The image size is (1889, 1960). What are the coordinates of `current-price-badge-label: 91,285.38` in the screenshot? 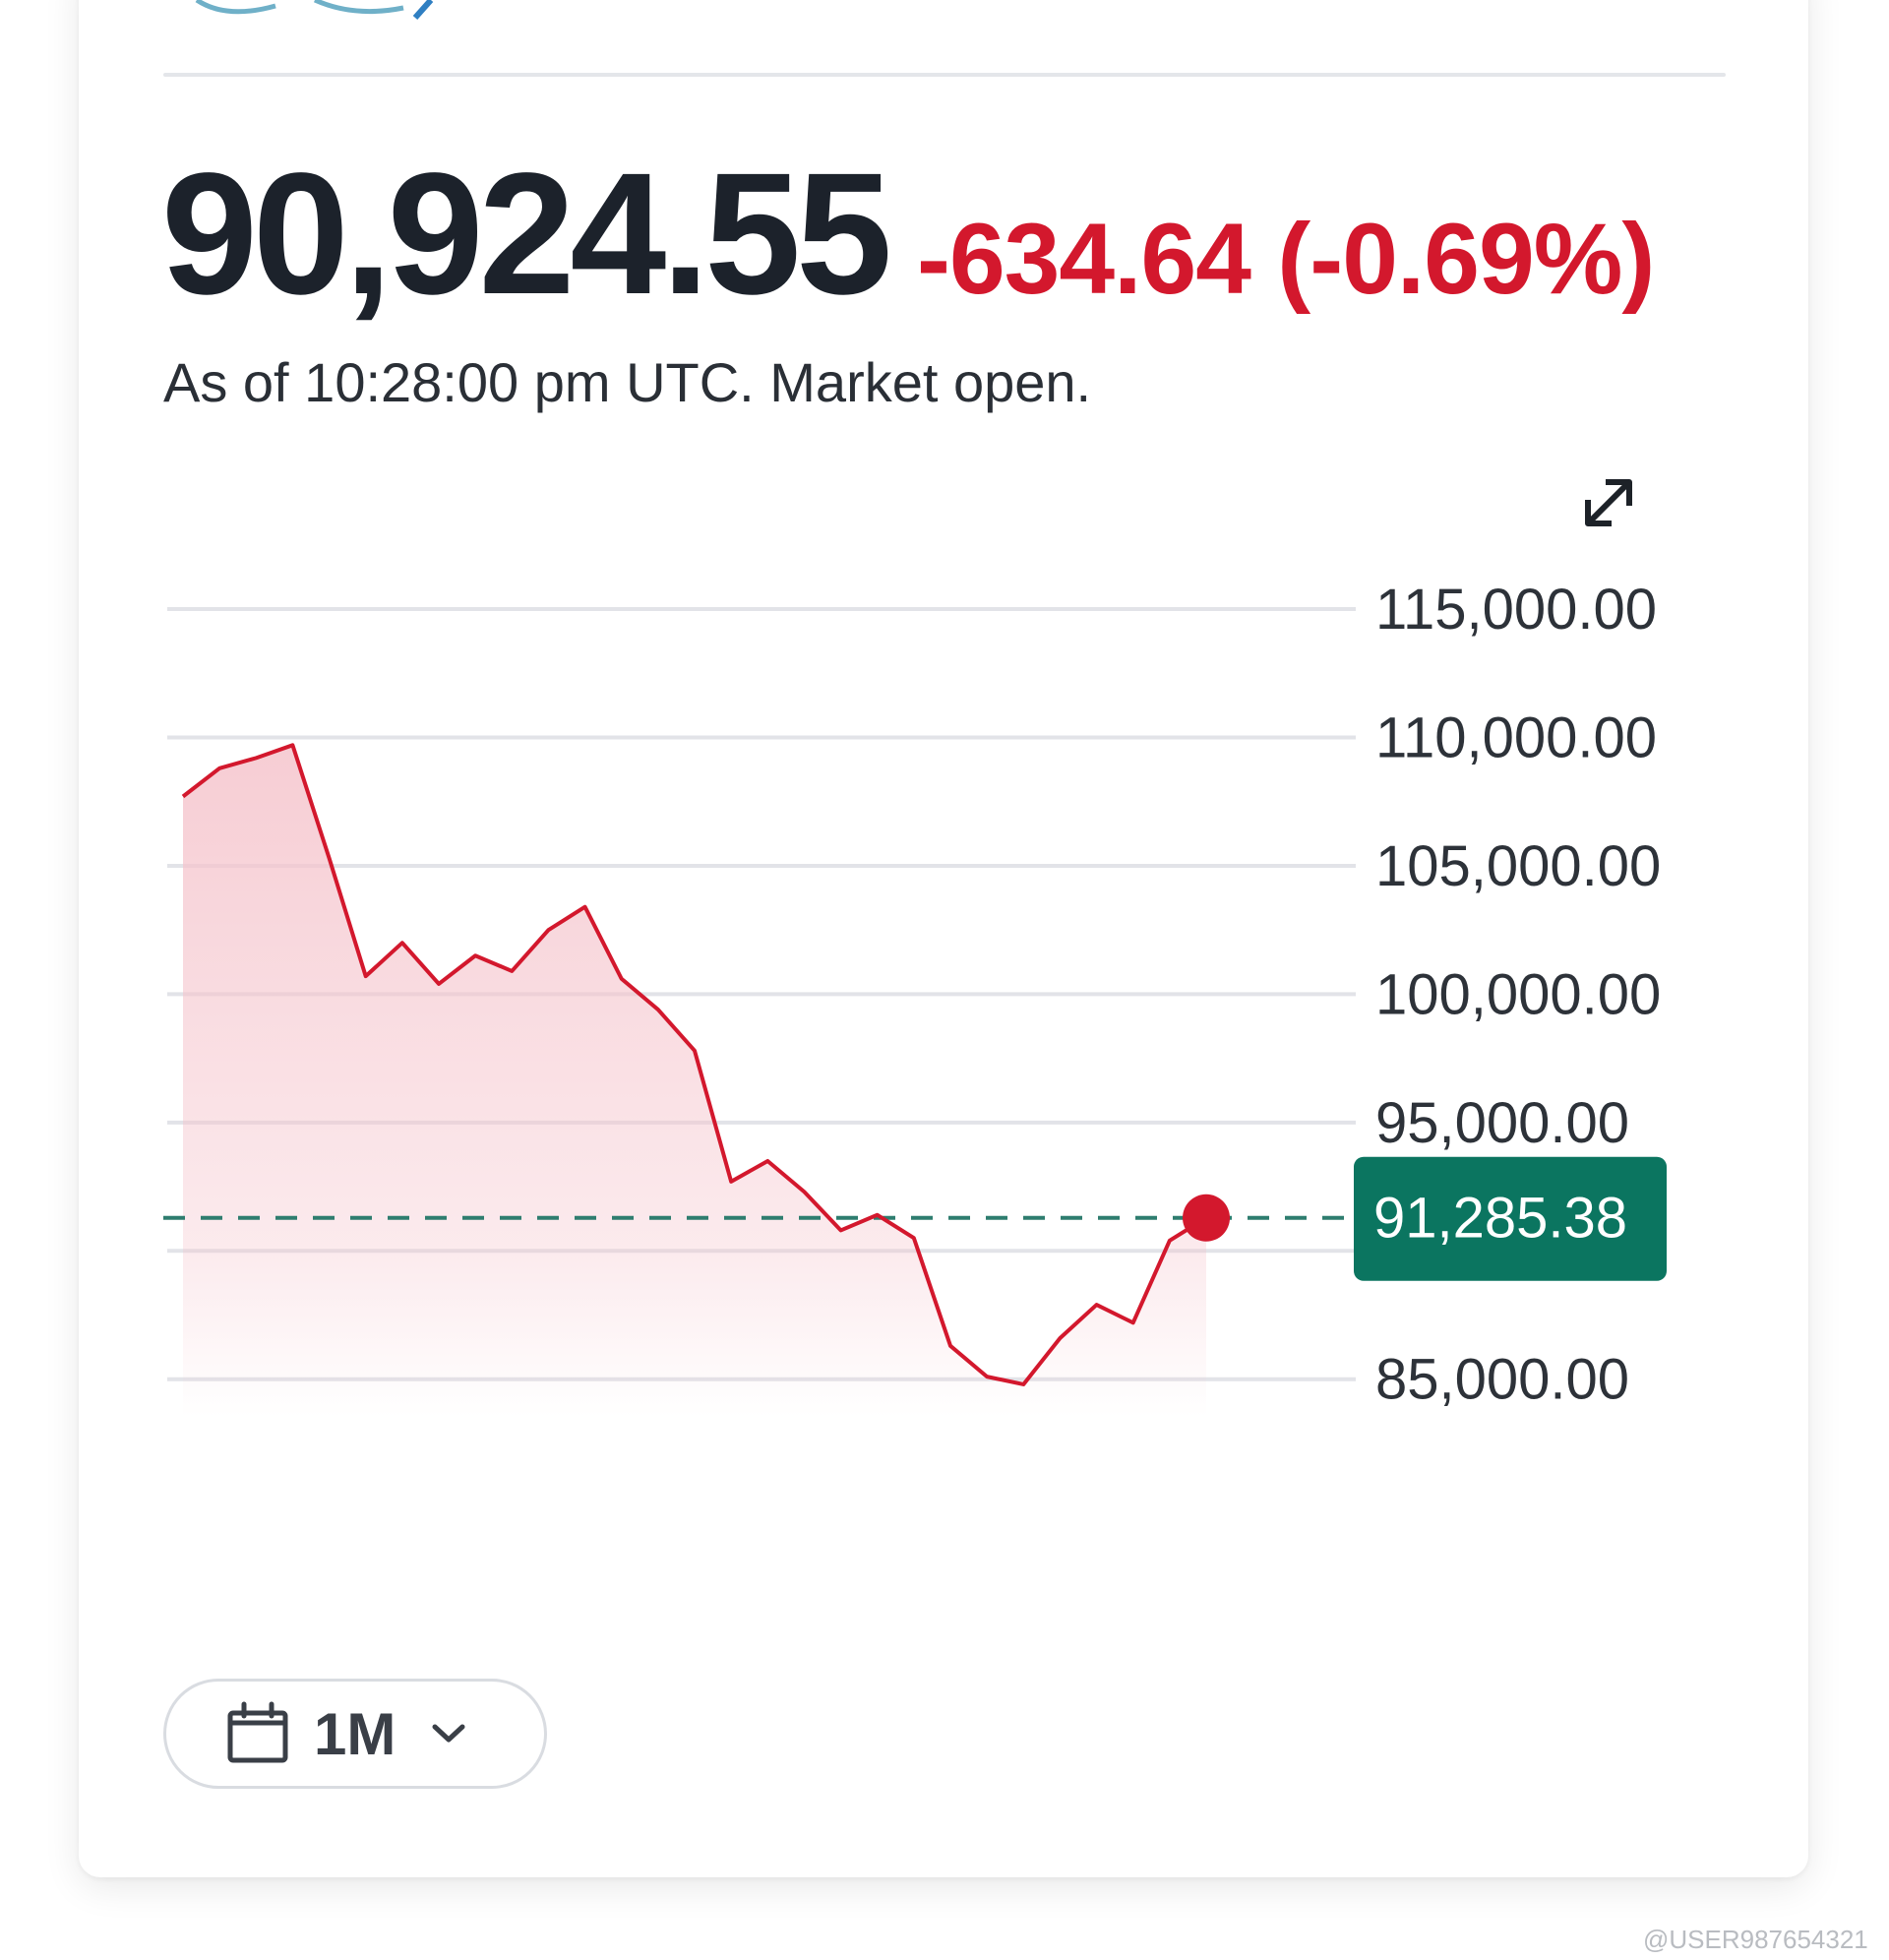 It's located at (1500, 1219).